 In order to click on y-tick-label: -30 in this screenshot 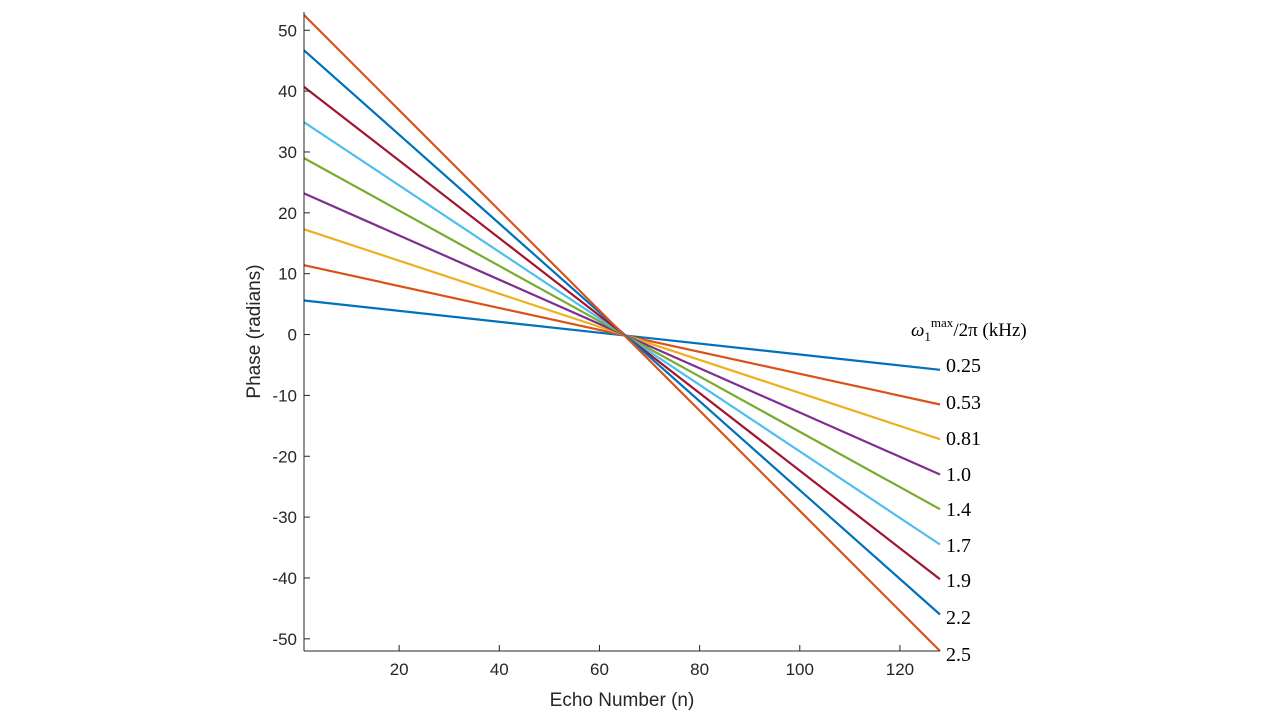, I will do `click(284, 517)`.